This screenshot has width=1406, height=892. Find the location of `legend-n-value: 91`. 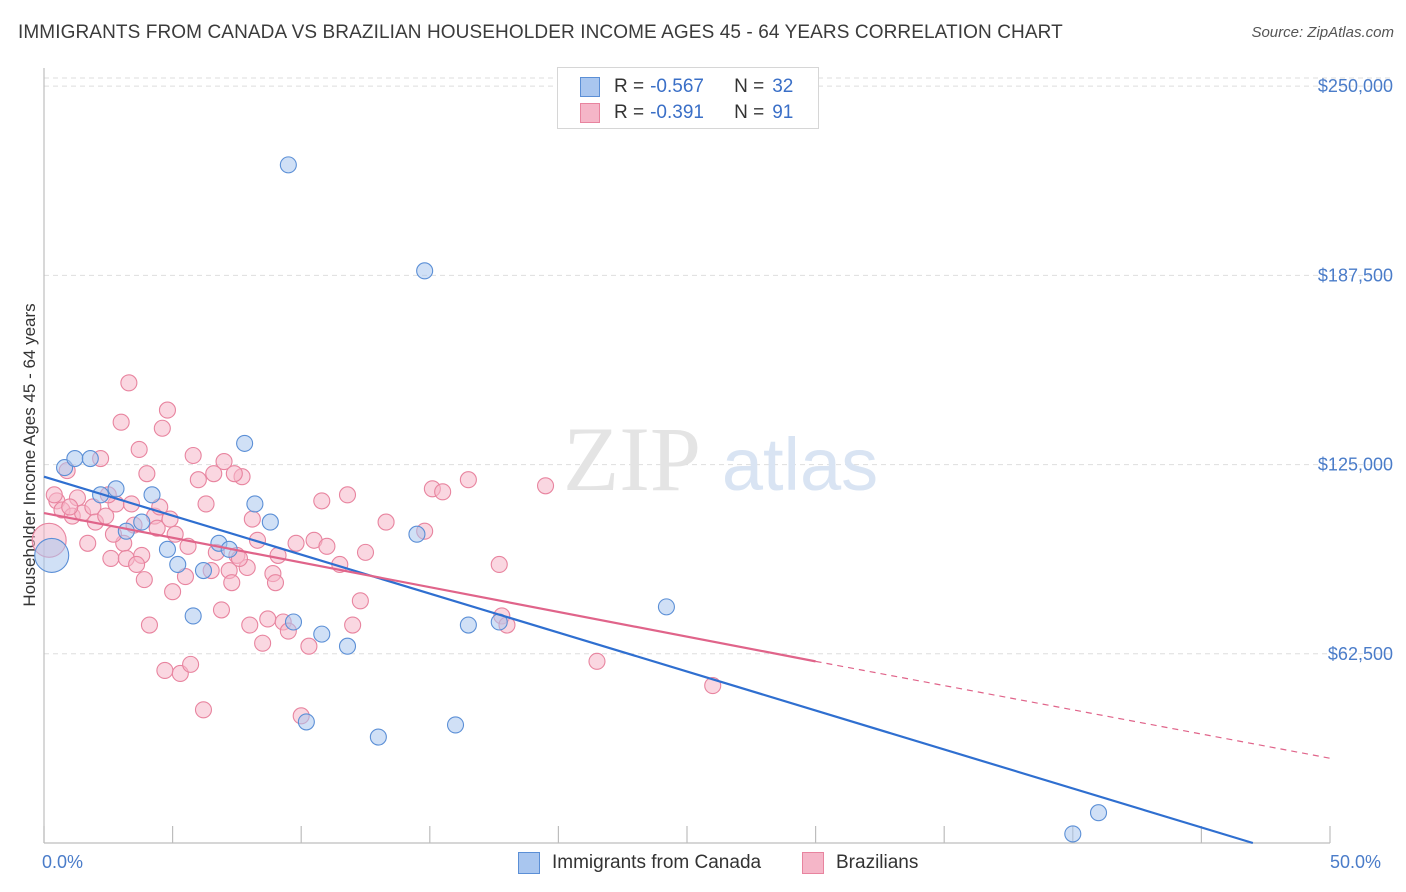

legend-n-value: 91 is located at coordinates (783, 112).